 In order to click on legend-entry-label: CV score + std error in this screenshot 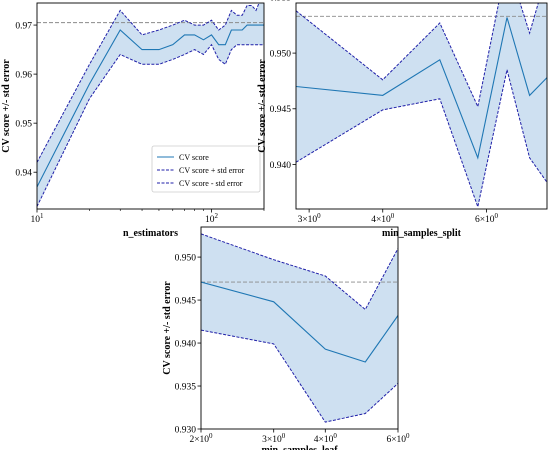, I will do `click(212, 170)`.